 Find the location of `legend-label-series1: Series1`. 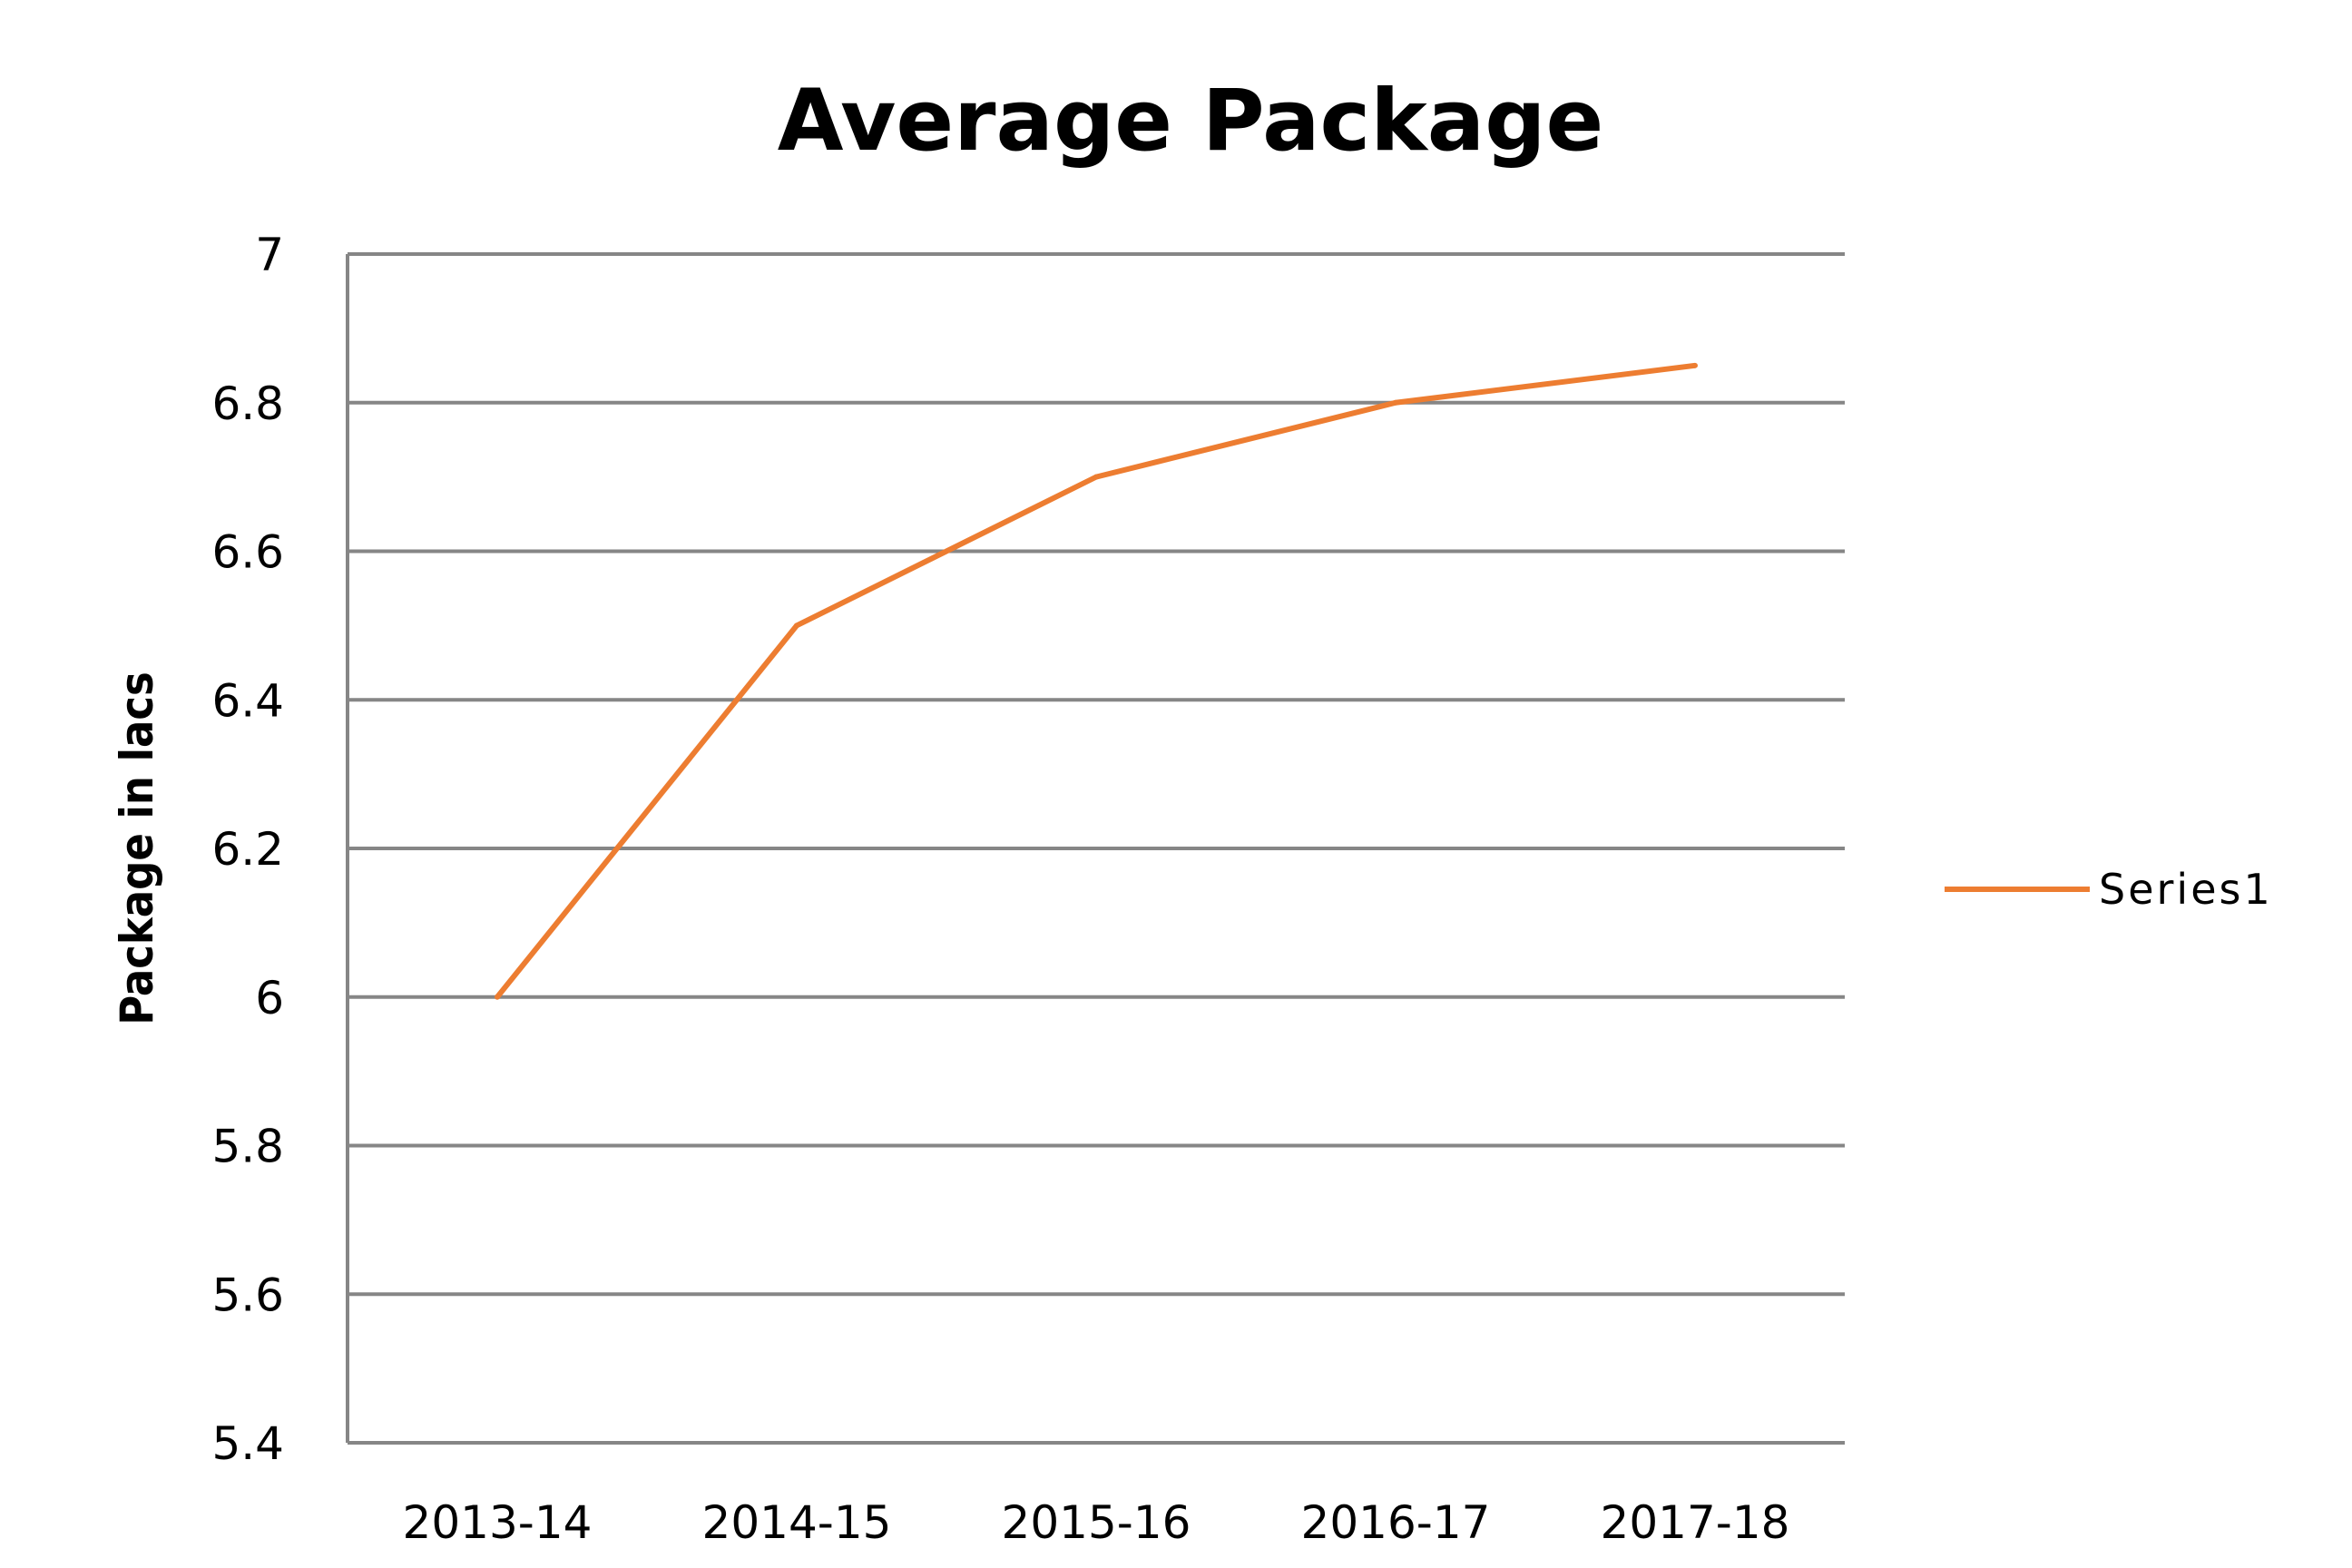

legend-label-series1: Series1 is located at coordinates (2186, 889).